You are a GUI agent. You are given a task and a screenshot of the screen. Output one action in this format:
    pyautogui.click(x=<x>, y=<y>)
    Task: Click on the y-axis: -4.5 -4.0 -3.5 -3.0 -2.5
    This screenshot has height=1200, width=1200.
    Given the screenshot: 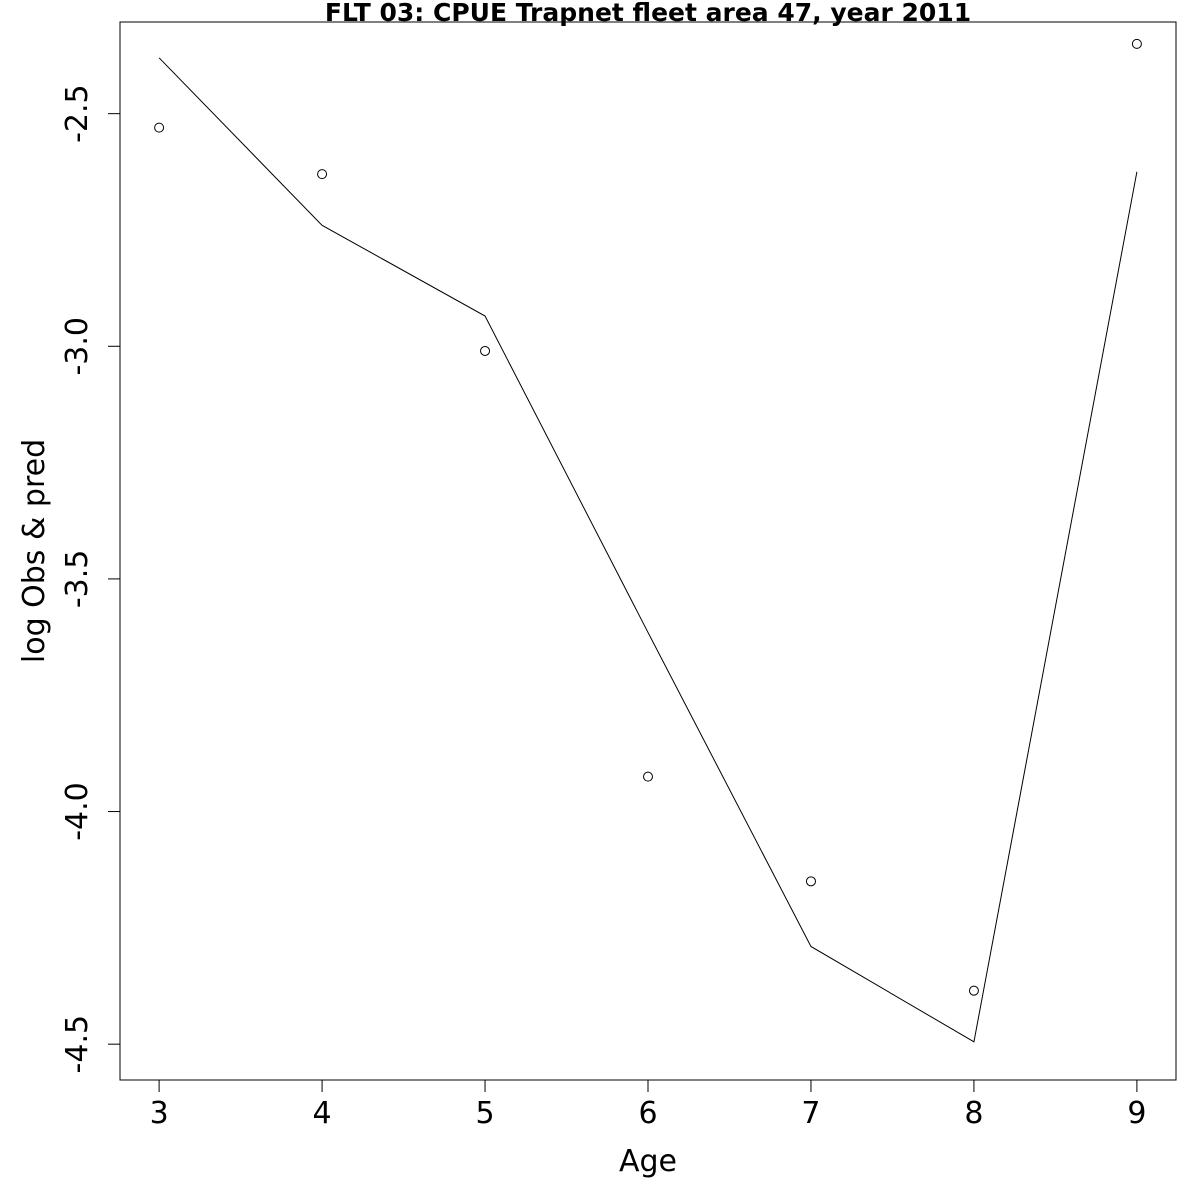 What is the action you would take?
    pyautogui.click(x=90, y=579)
    